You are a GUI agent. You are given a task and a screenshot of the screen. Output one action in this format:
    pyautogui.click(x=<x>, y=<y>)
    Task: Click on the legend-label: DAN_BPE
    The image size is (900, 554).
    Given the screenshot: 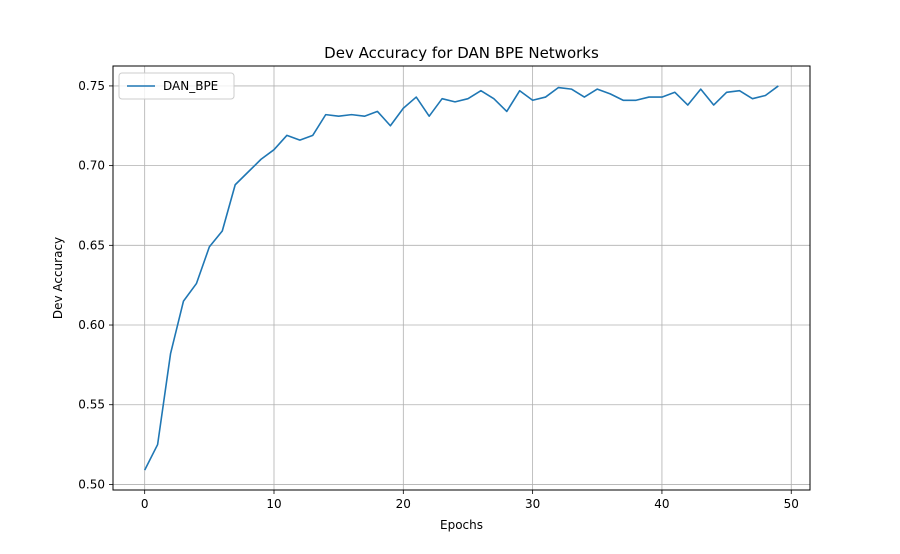 What is the action you would take?
    pyautogui.click(x=190, y=86)
    